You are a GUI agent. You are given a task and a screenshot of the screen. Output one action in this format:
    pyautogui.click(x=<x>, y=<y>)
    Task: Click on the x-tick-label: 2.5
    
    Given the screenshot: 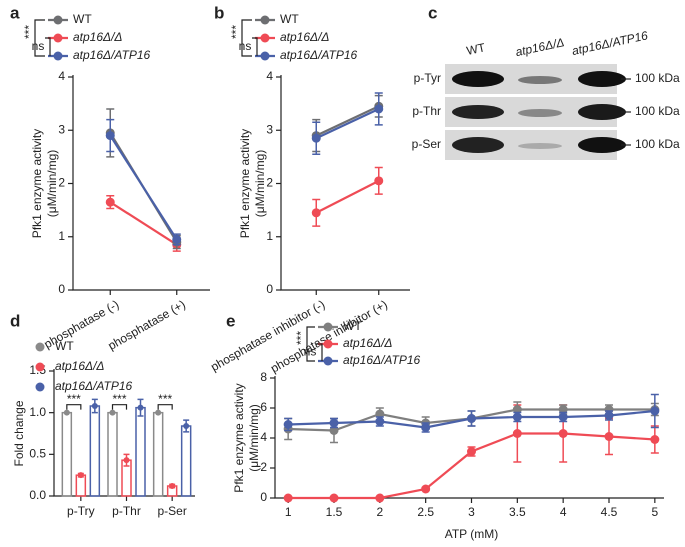 What is the action you would take?
    pyautogui.click(x=425, y=512)
    